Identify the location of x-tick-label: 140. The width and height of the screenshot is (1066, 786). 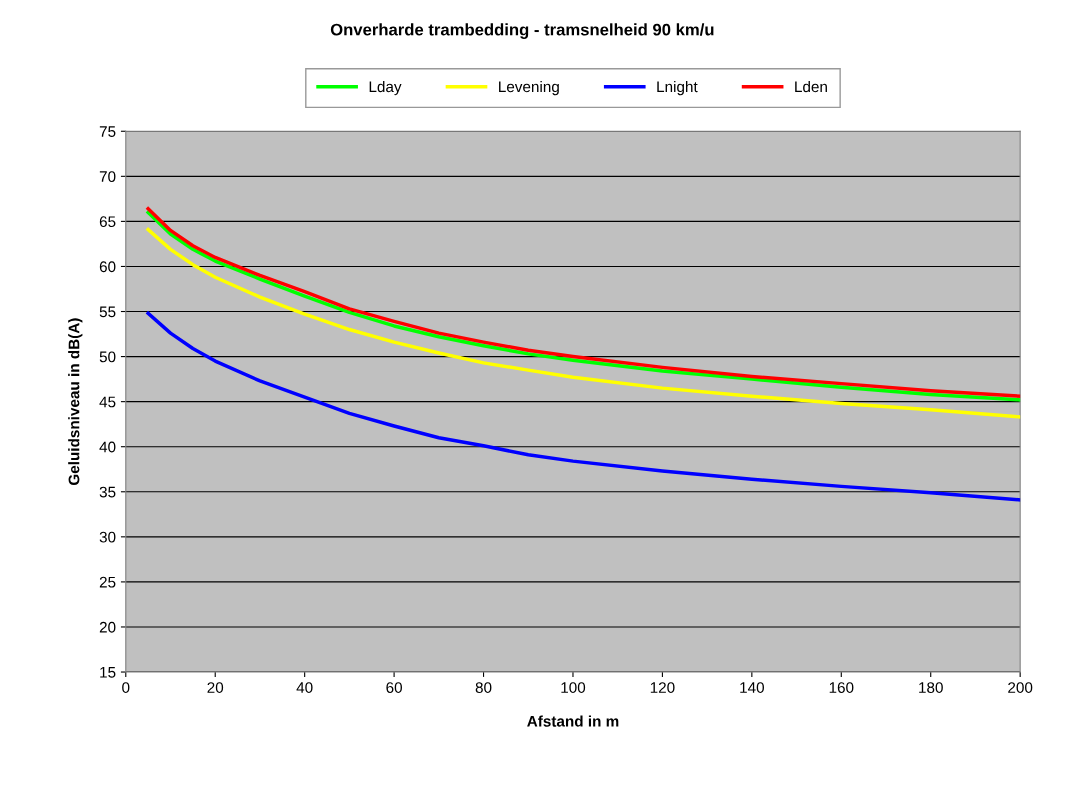
(752, 687).